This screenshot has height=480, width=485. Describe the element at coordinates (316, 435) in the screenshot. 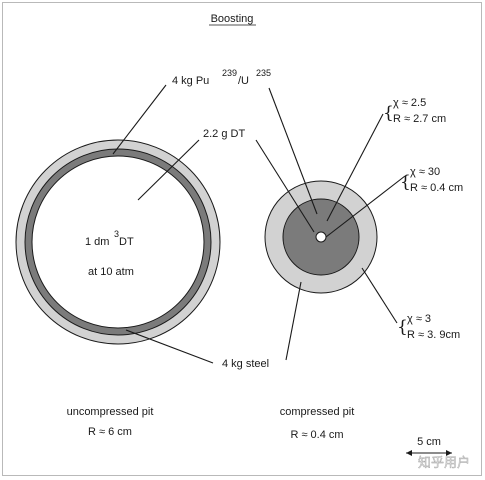

I see `compressed-radius: R ≈ 0.4 cm` at that location.